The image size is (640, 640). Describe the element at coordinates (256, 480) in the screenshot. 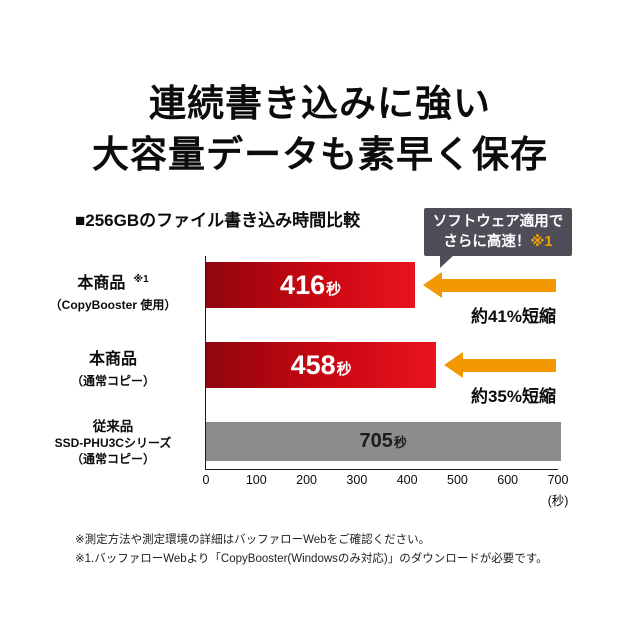

I see `axis-tick: 100` at that location.